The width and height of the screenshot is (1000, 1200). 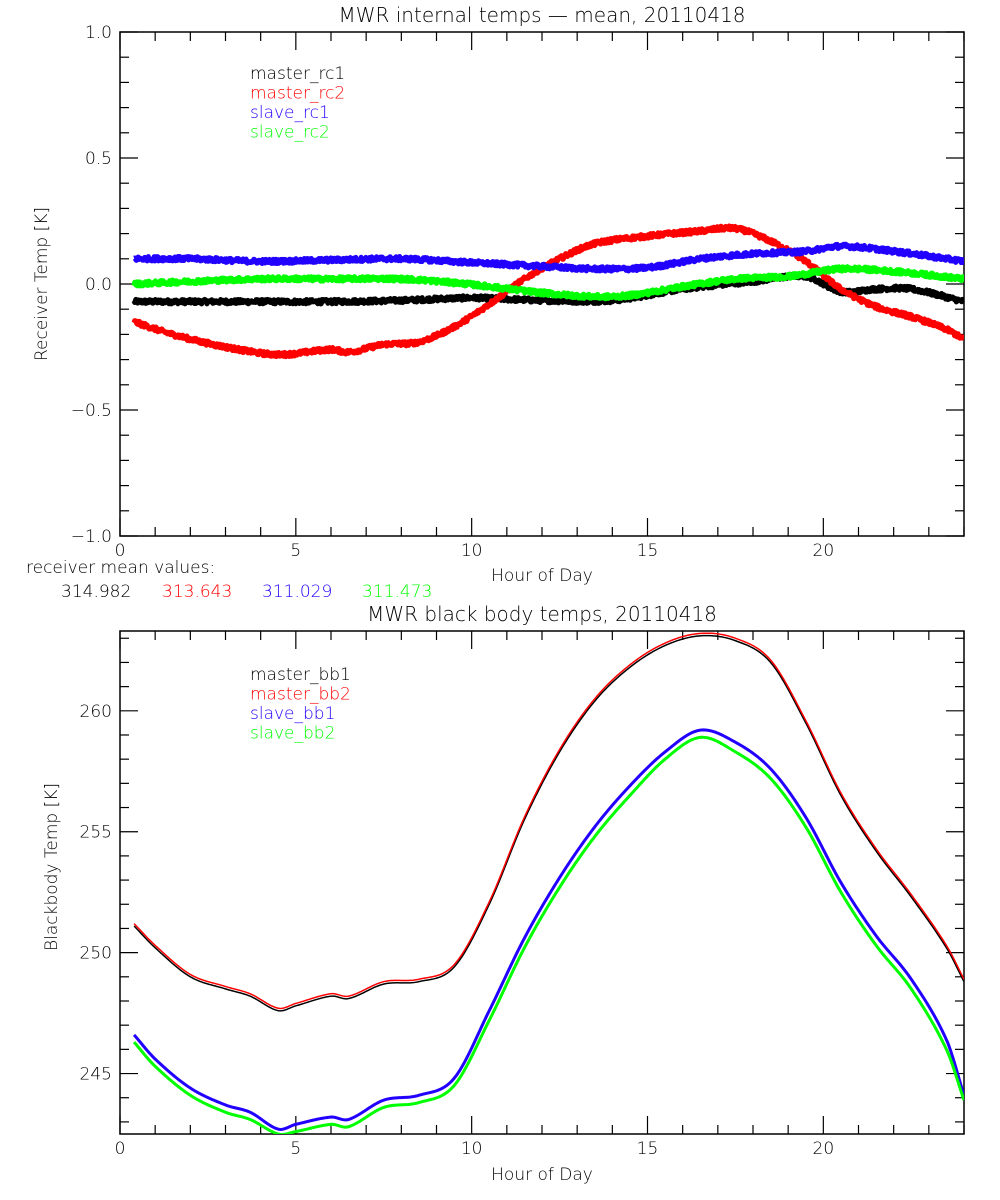 I want to click on y-tick-label: −0.5, so click(x=91, y=411).